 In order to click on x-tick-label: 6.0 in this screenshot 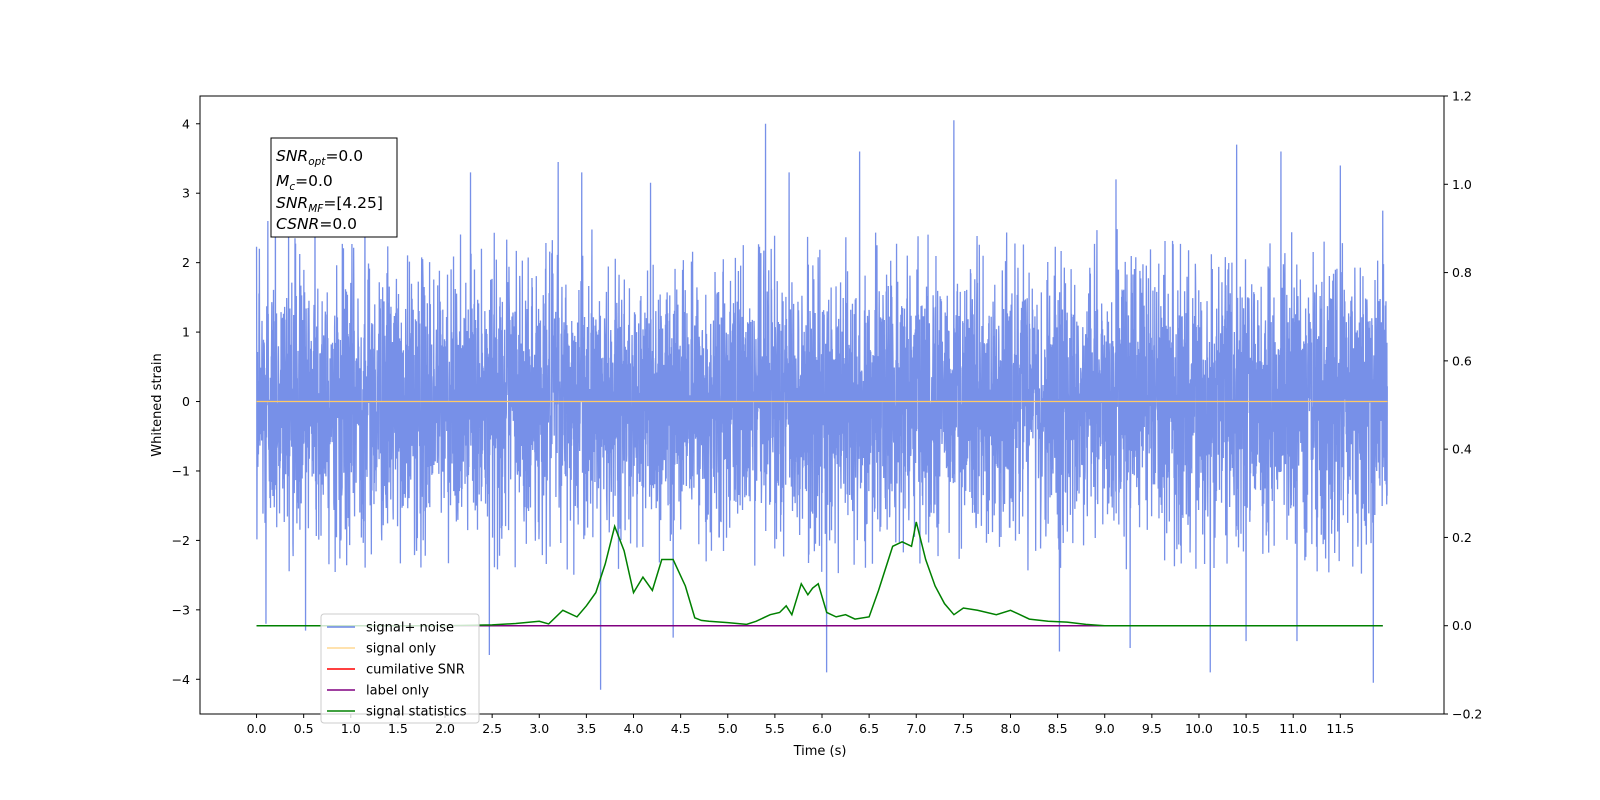, I will do `click(822, 728)`.